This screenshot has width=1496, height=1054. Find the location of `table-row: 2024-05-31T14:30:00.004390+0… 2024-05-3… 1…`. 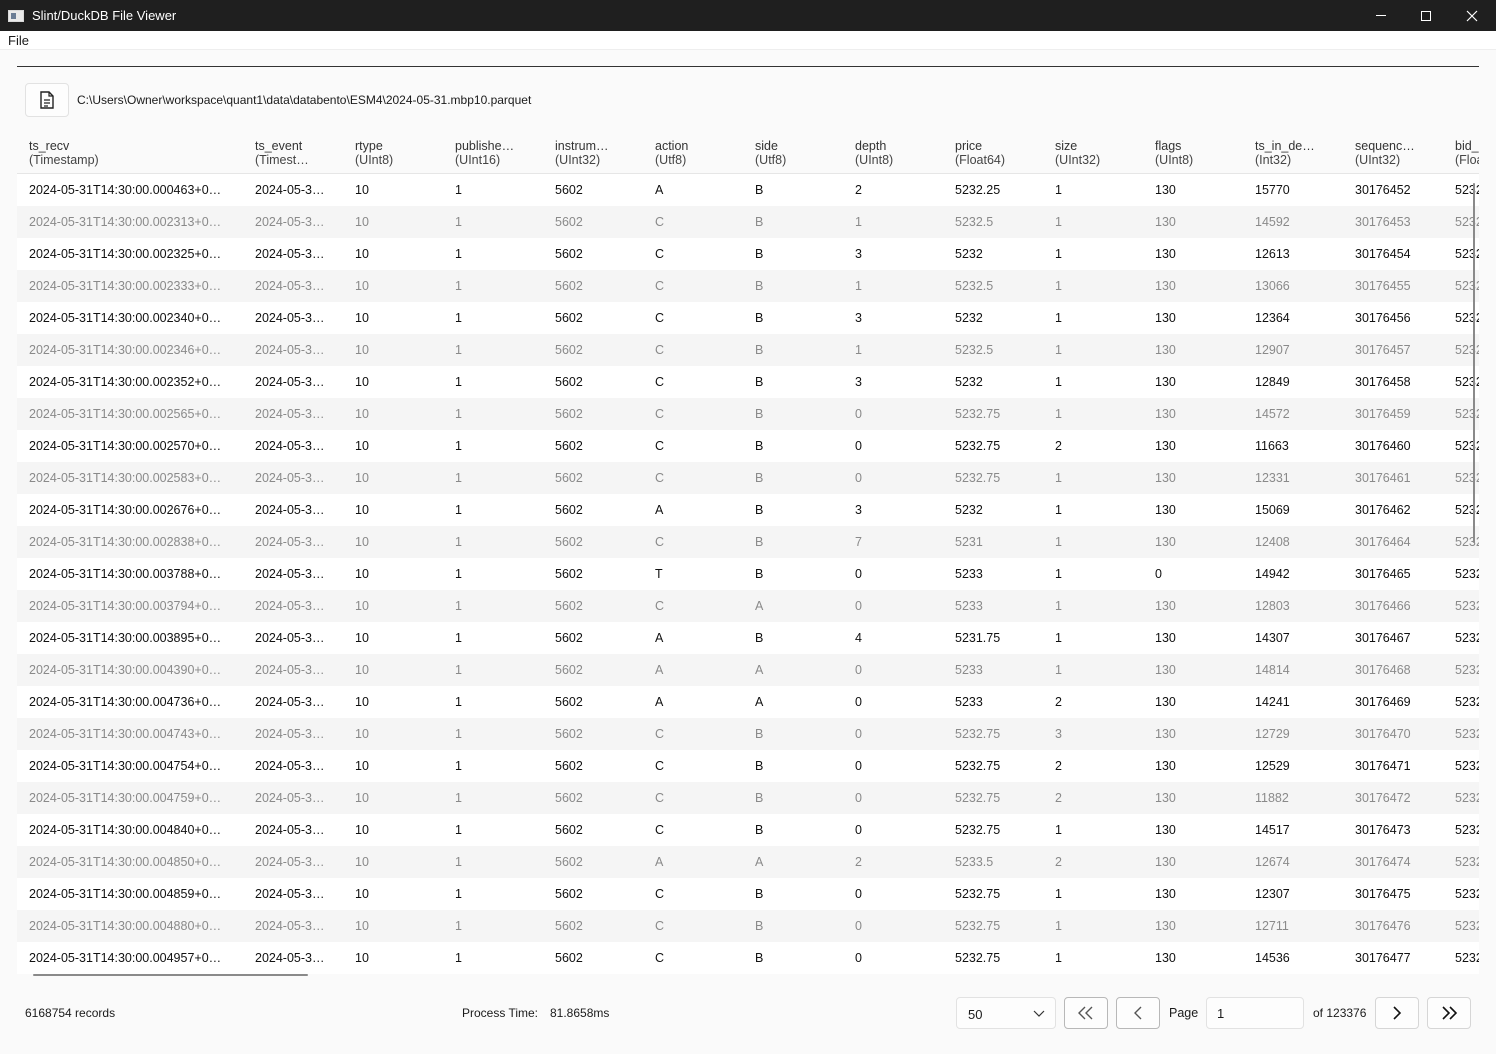

table-row: 2024-05-31T14:30:00.004390+0… 2024-05-3… 1… is located at coordinates (748, 670).